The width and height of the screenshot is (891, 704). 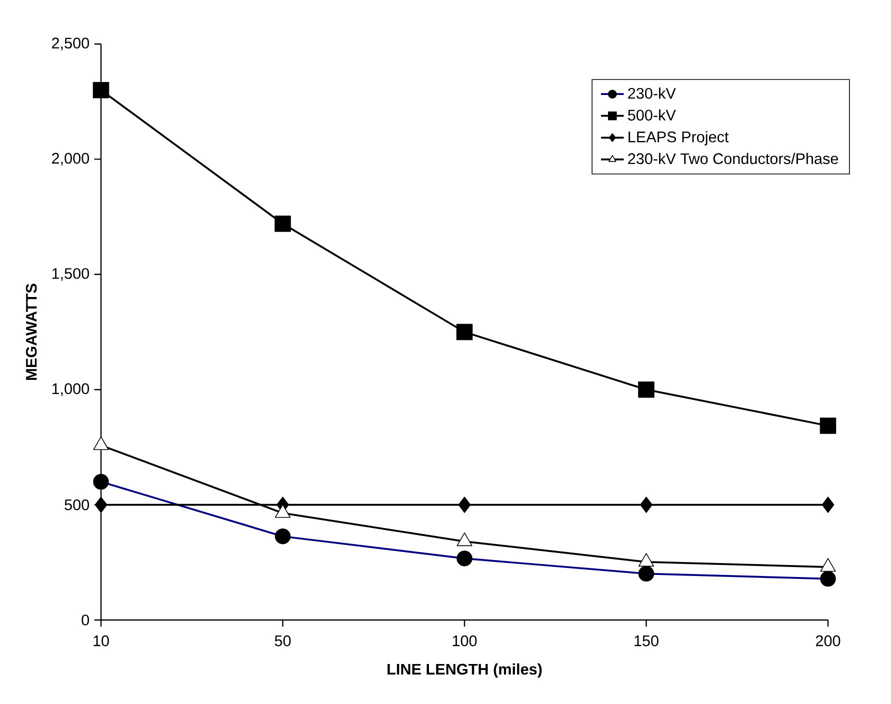 What do you see at coordinates (652, 93) in the screenshot?
I see `legend-label: 230-kV` at bounding box center [652, 93].